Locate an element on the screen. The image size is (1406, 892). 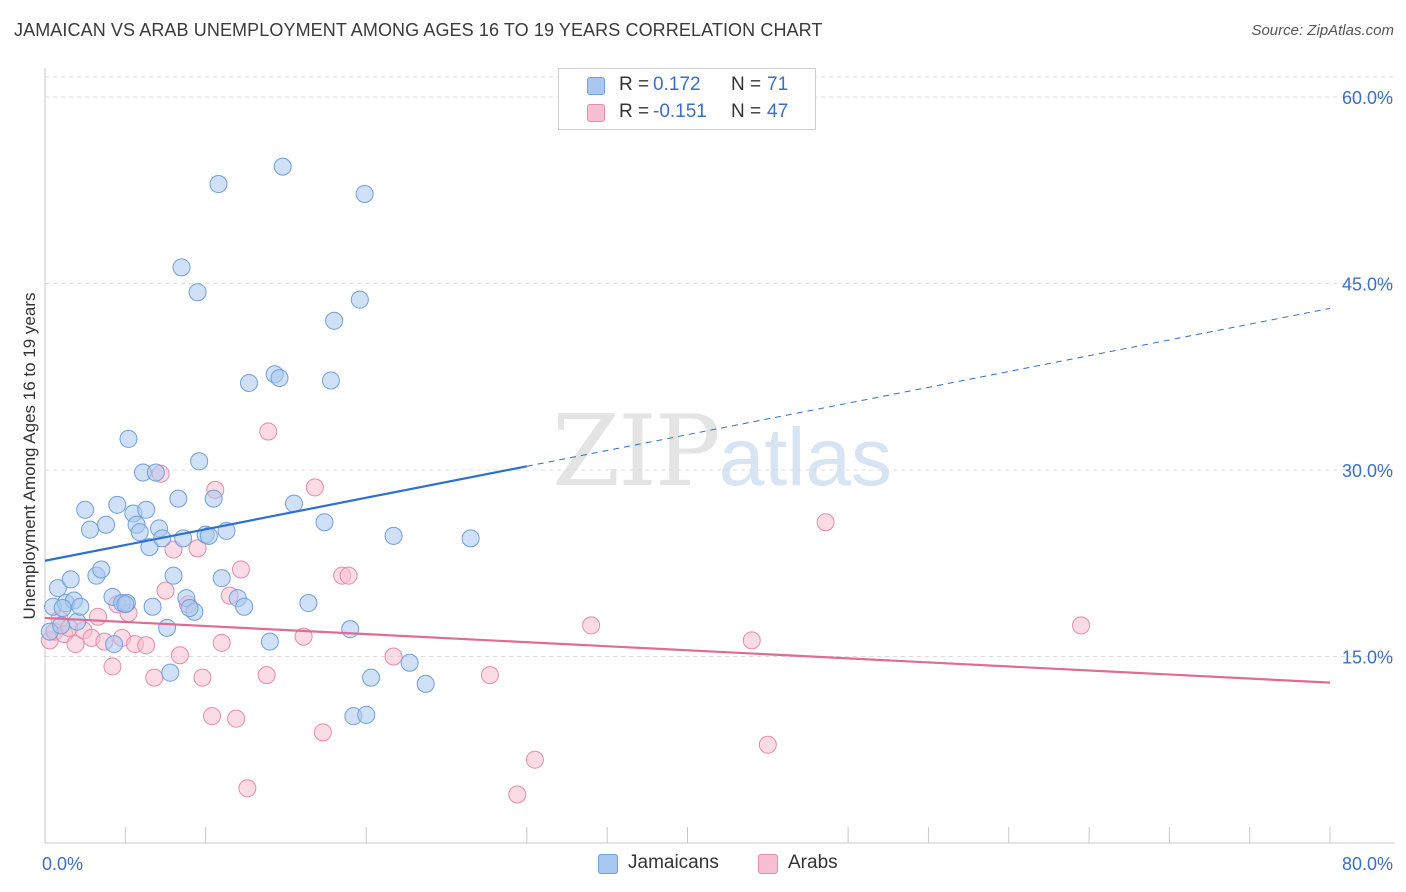
jamaicans-legend-label: Jamaicans is located at coordinates (673, 862).